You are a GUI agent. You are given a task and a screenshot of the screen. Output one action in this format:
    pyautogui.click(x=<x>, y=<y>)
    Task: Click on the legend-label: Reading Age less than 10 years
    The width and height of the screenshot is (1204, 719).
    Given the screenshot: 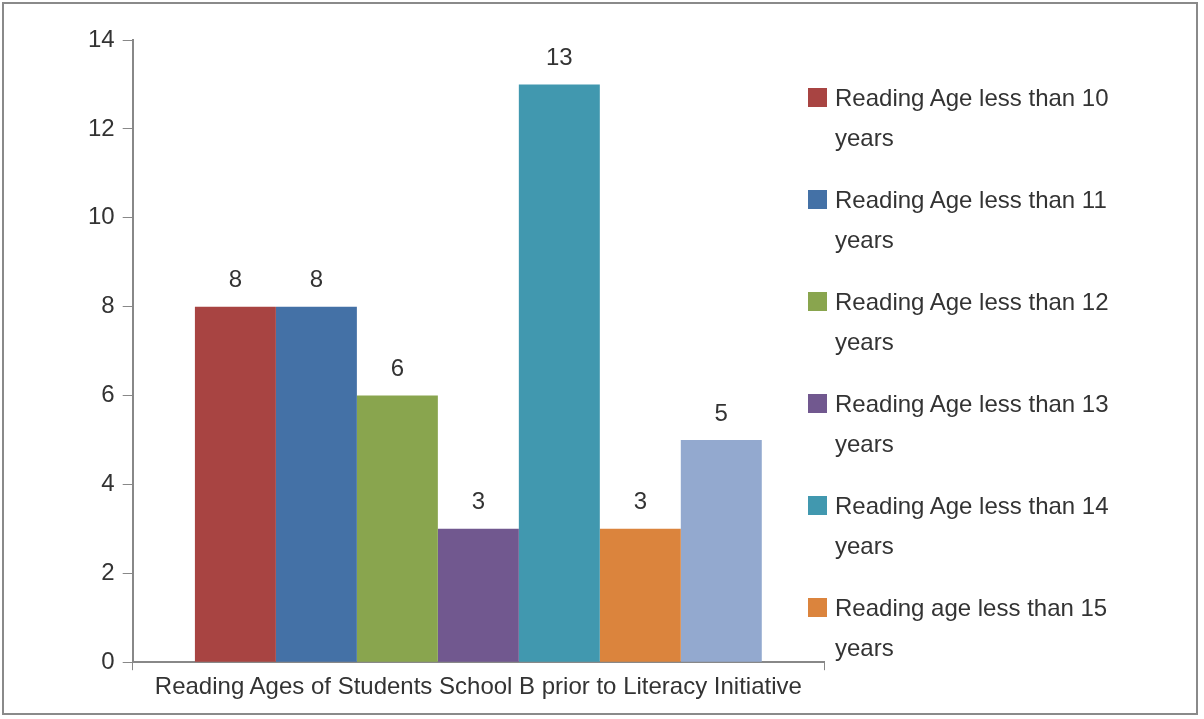 What is the action you would take?
    pyautogui.click(x=972, y=118)
    